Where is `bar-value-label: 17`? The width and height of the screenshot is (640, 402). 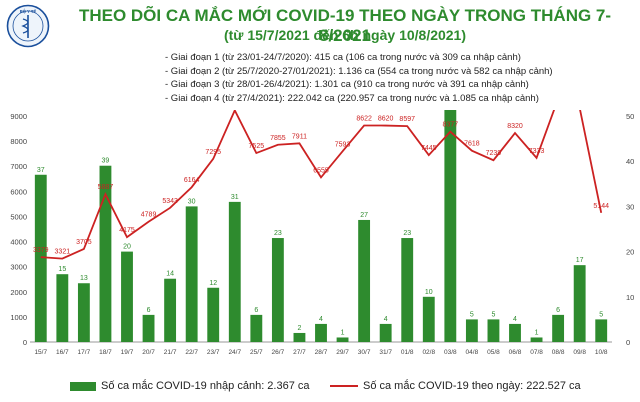 bar-value-label: 17 is located at coordinates (580, 260).